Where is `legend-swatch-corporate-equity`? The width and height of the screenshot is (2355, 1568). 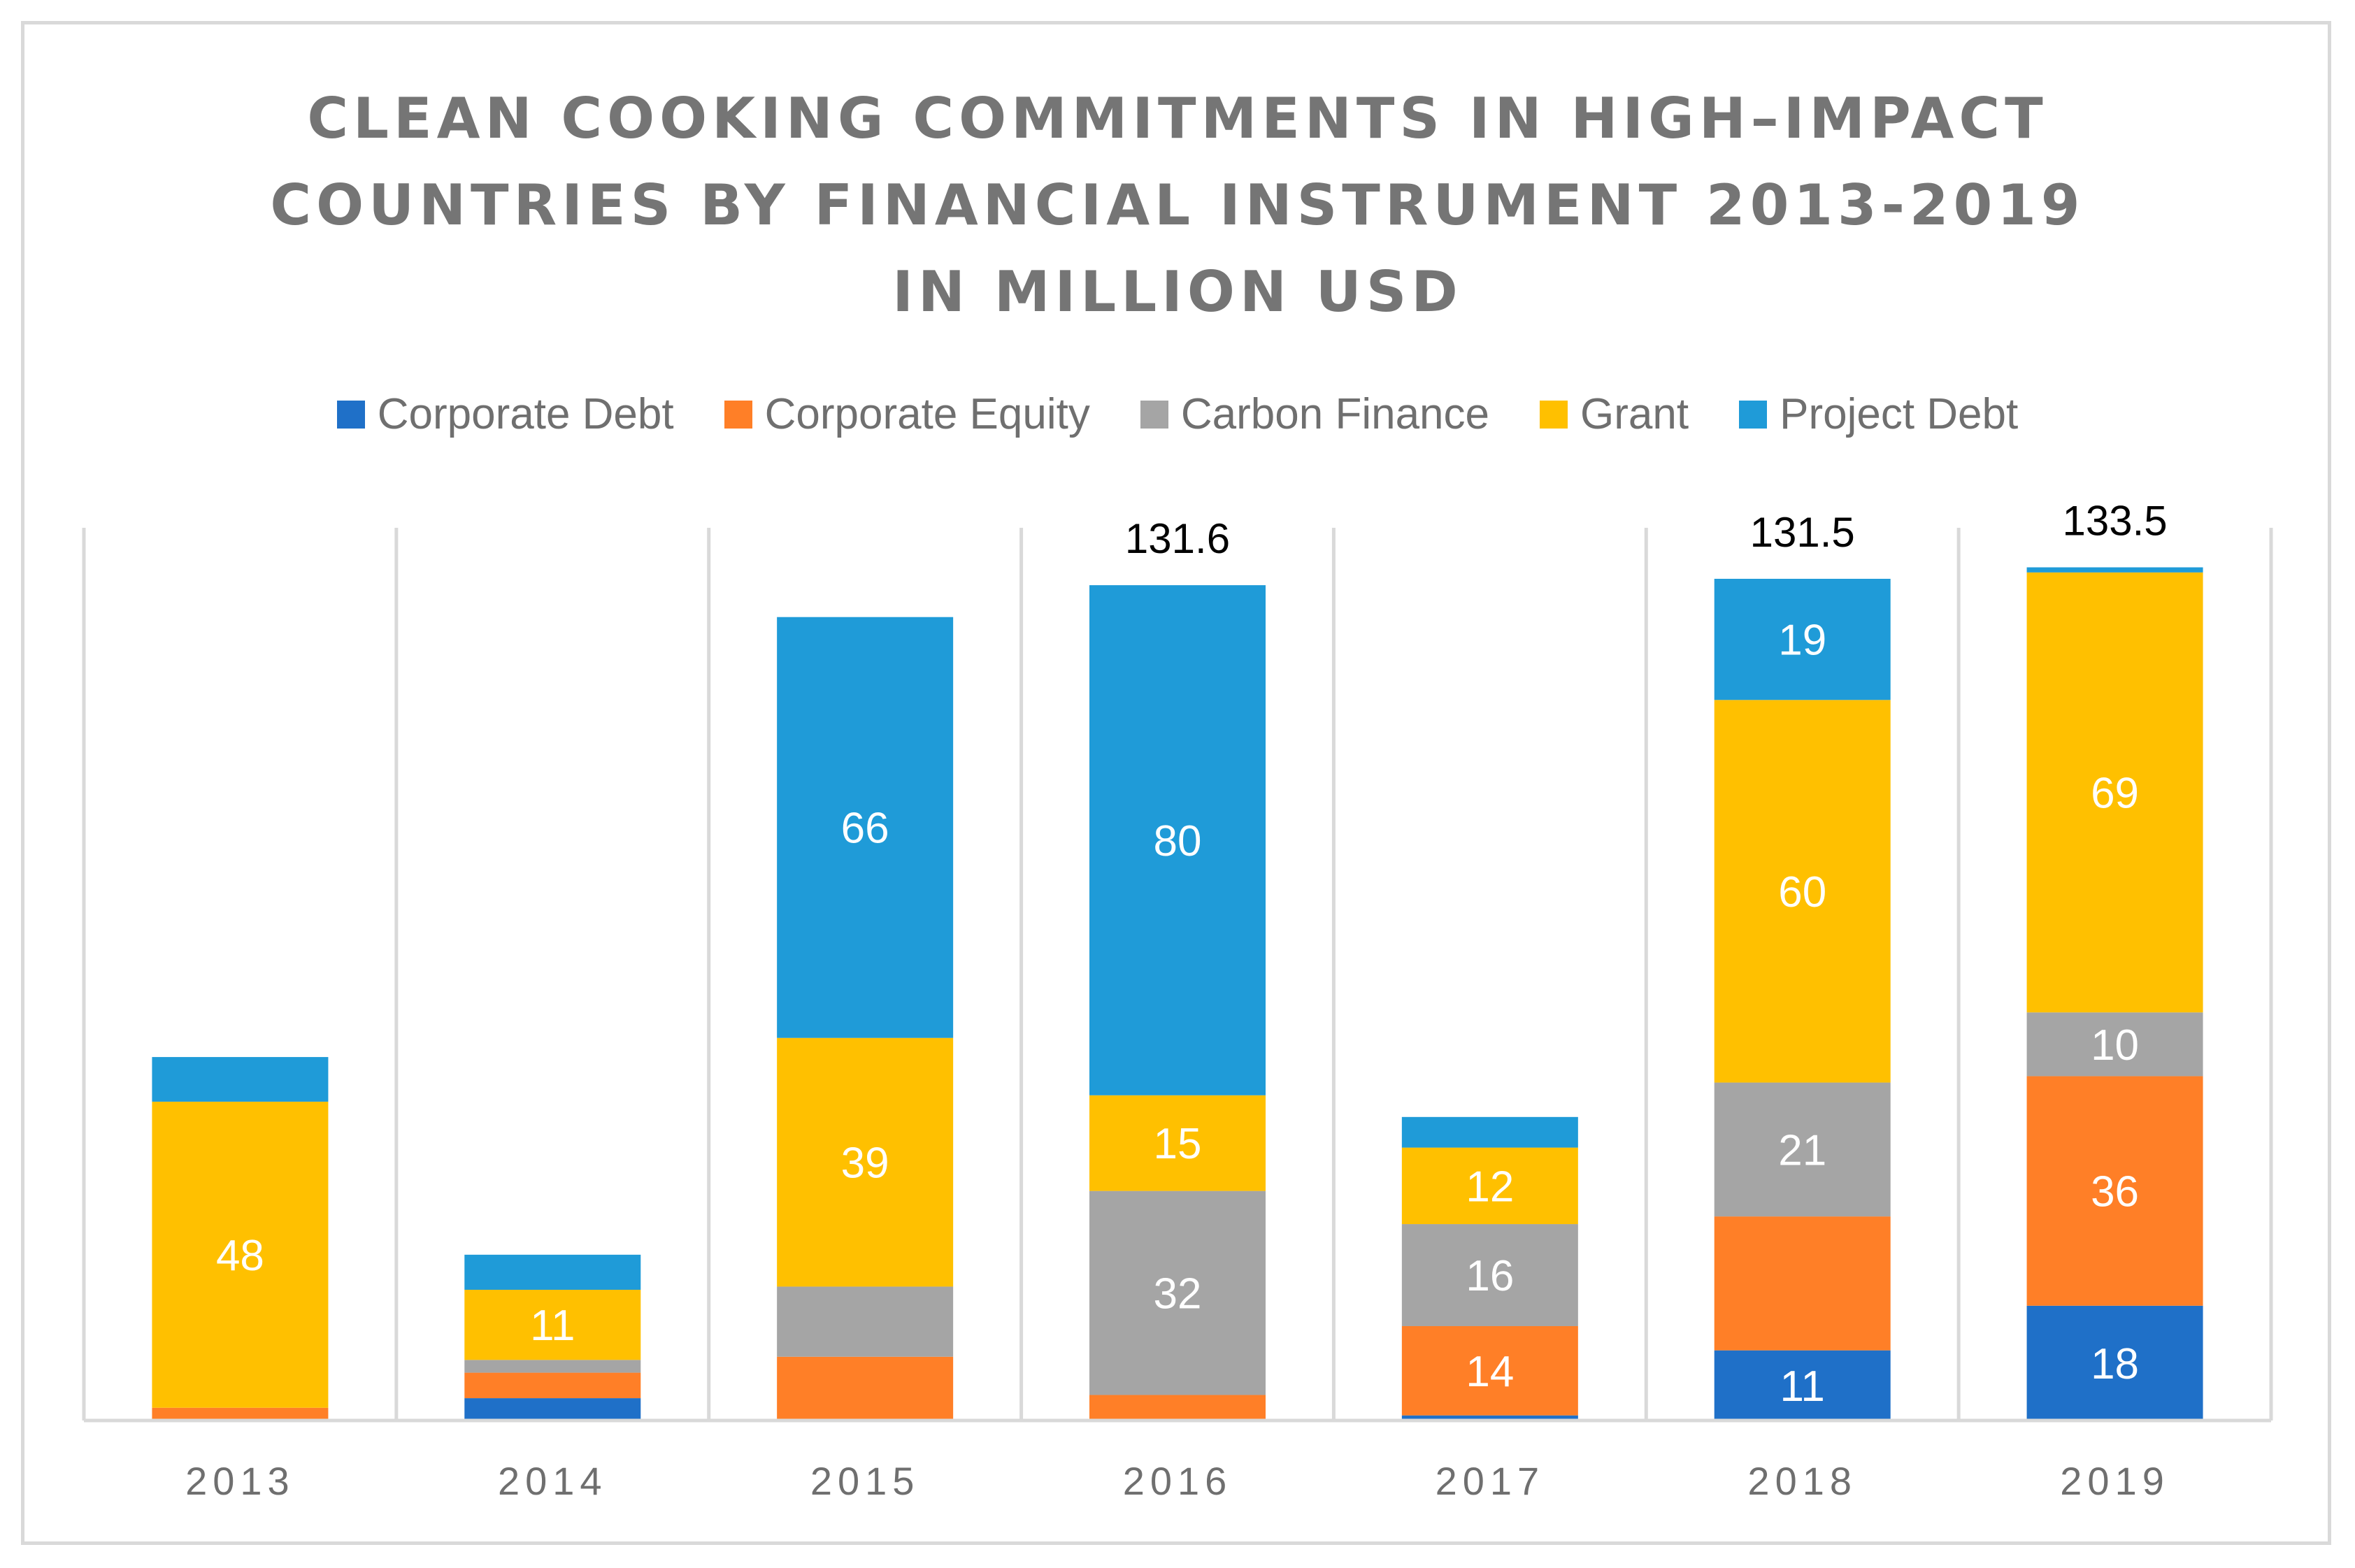 legend-swatch-corporate-equity is located at coordinates (738, 415).